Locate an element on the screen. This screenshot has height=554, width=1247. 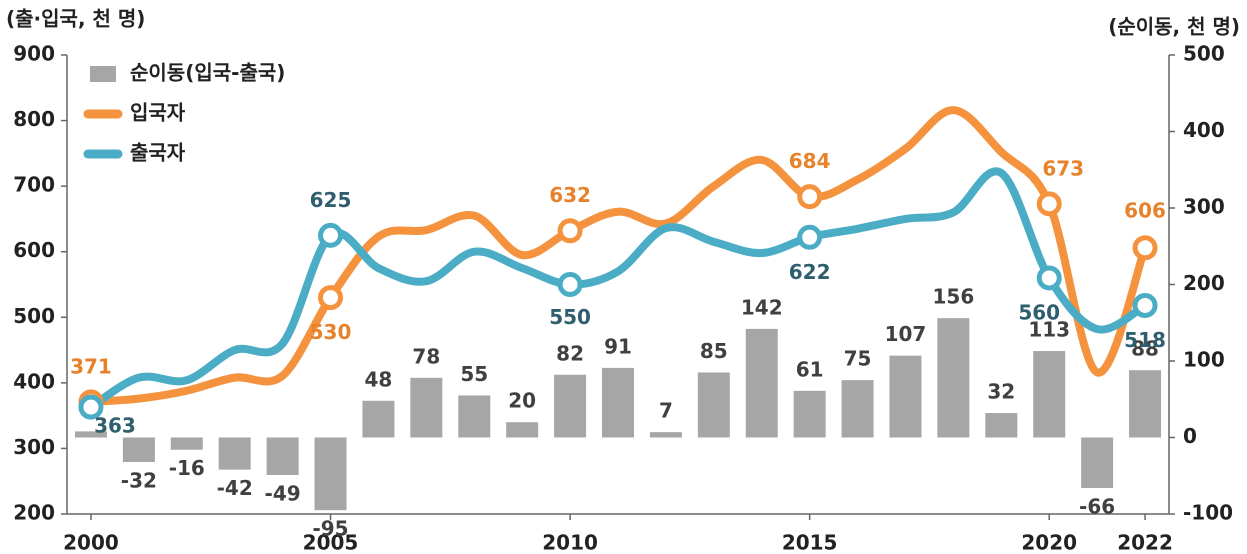
bar-label: -16 is located at coordinates (187, 468).